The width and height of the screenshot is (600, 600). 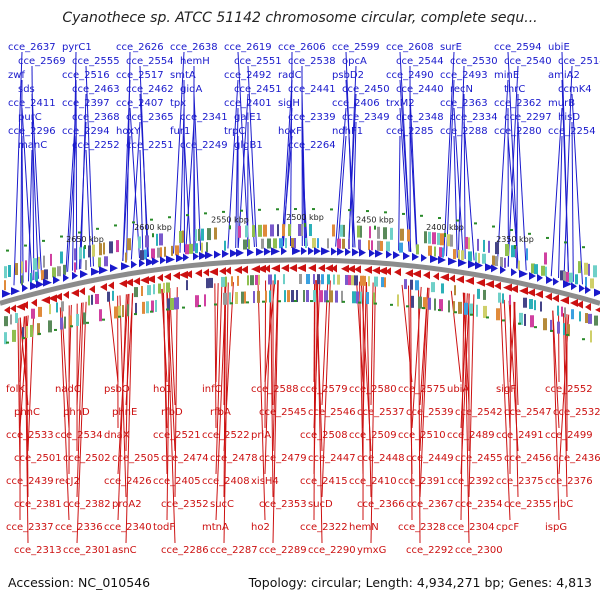 What do you see at coordinates (87, 550) in the screenshot?
I see `gene-label: cce_2301` at bounding box center [87, 550].